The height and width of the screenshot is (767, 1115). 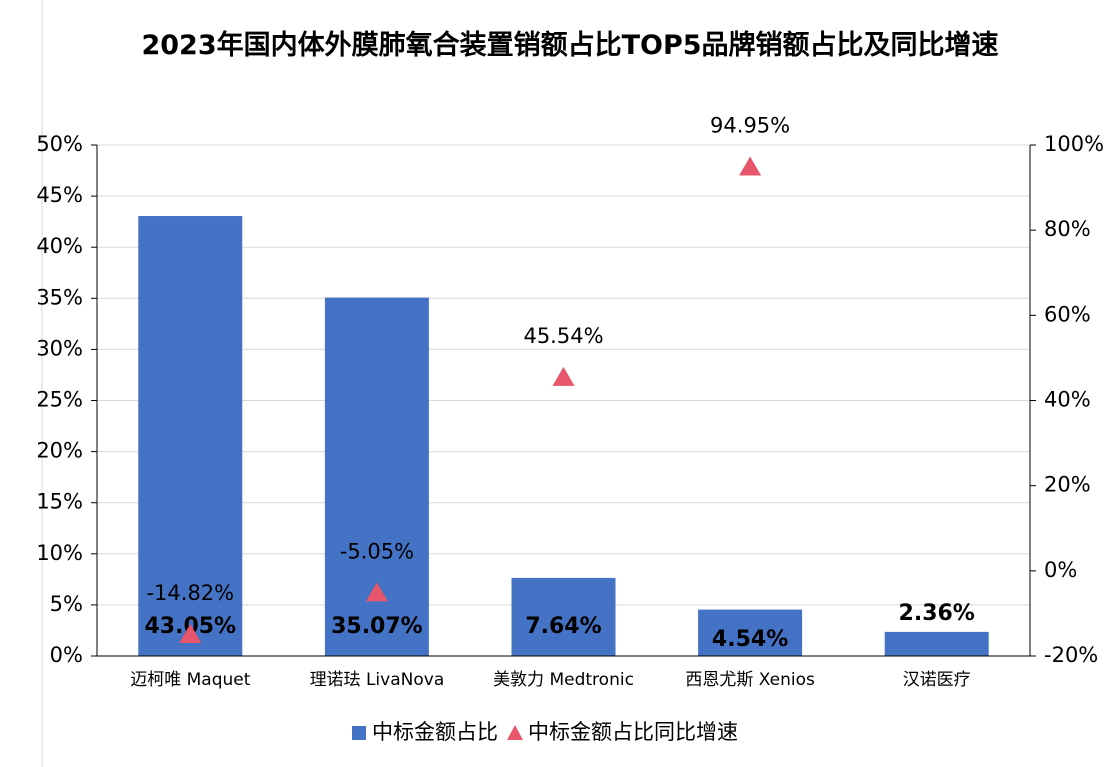 What do you see at coordinates (750, 126) in the screenshot?
I see `marker-value-label: 94.95%` at bounding box center [750, 126].